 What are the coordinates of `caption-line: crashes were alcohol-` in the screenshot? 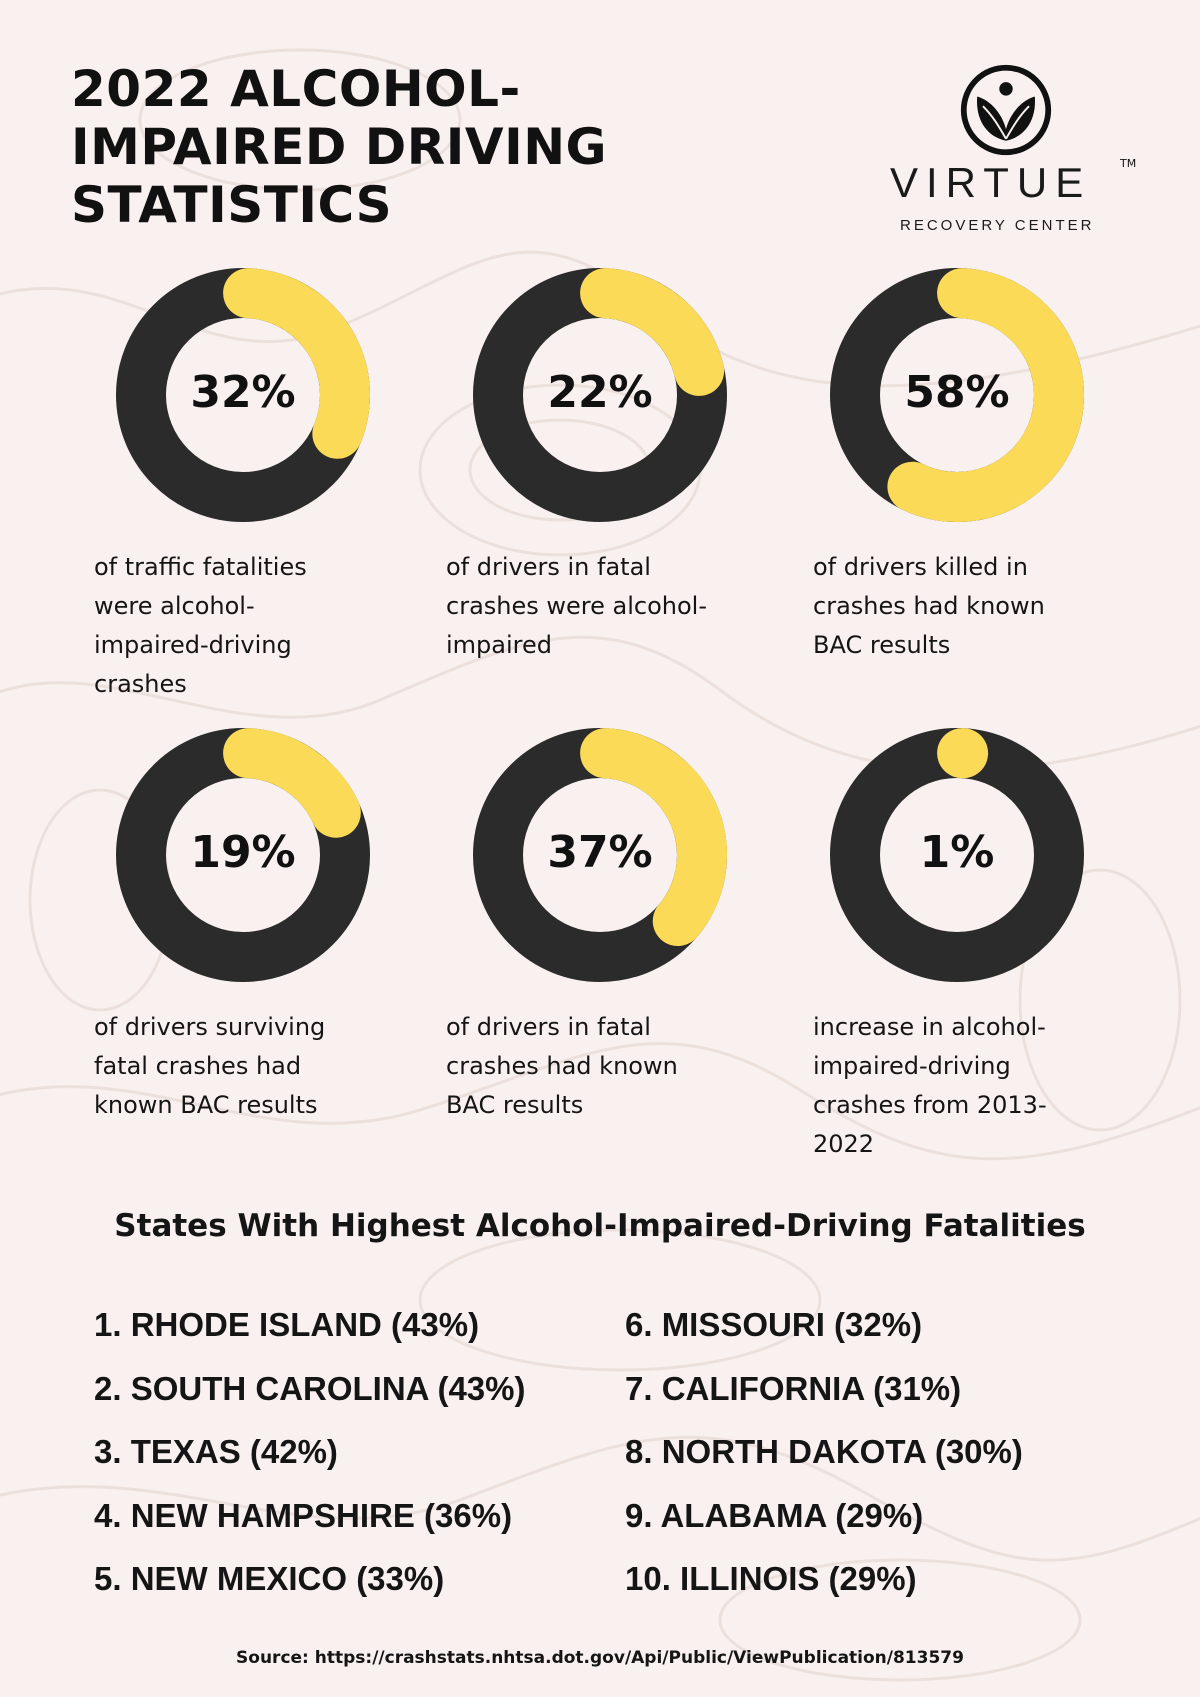 It's located at (576, 606).